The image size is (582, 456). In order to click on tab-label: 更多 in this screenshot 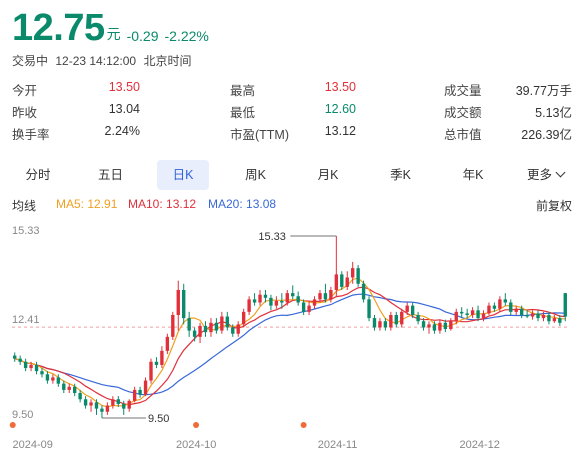, I will do `click(539, 175)`.